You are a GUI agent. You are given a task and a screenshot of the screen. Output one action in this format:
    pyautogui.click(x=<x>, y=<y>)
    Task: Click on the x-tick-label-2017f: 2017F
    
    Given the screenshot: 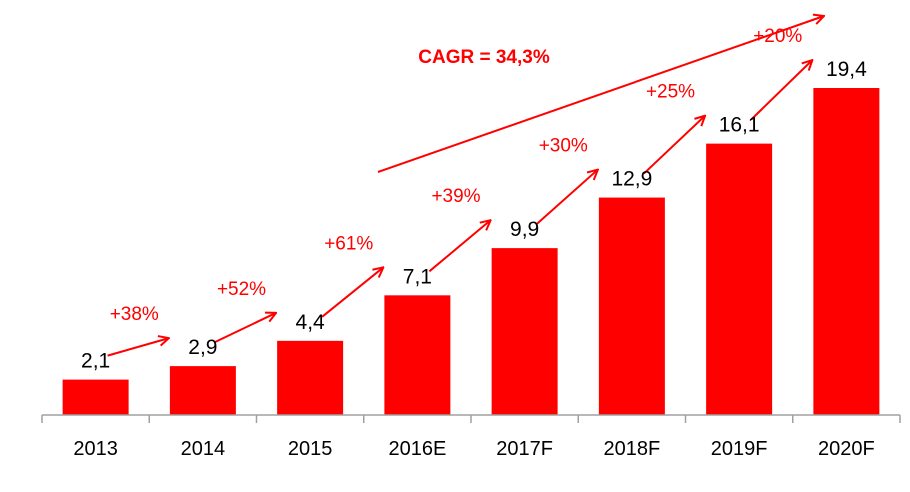 What is the action you would take?
    pyautogui.click(x=524, y=449)
    